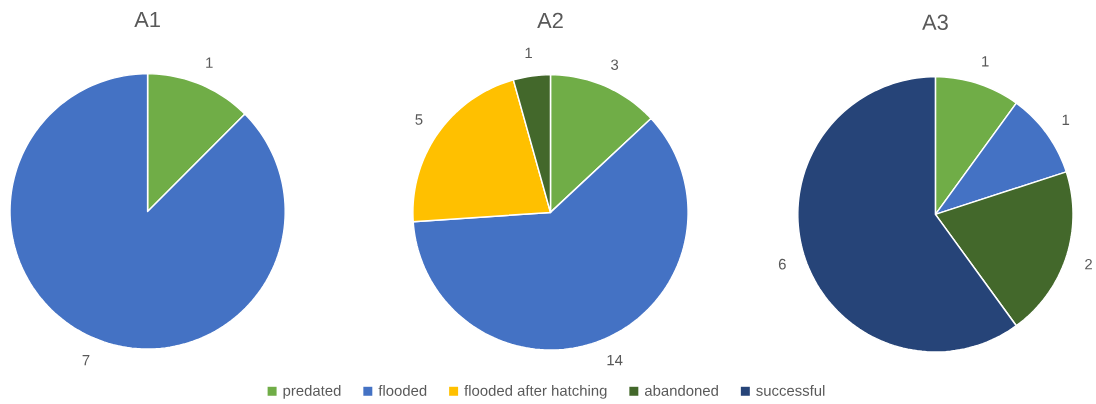  What do you see at coordinates (615, 360) in the screenshot?
I see `data-label: 14` at bounding box center [615, 360].